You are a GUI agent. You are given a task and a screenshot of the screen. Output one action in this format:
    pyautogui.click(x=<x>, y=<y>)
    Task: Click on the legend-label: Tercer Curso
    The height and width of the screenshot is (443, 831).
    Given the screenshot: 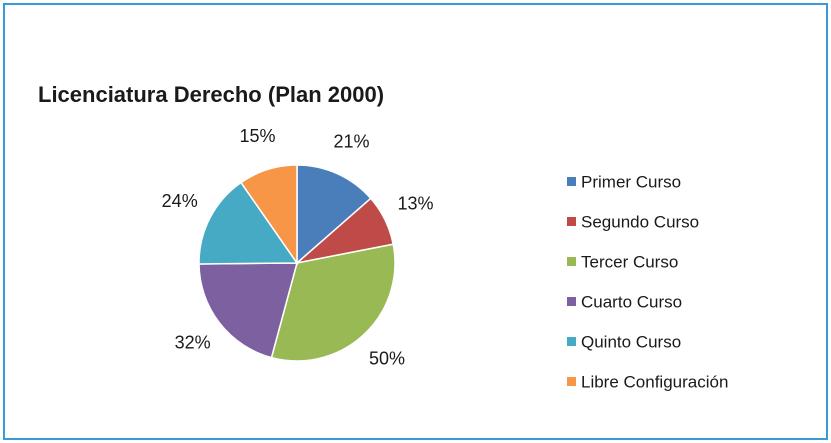 What is the action you would take?
    pyautogui.click(x=629, y=261)
    